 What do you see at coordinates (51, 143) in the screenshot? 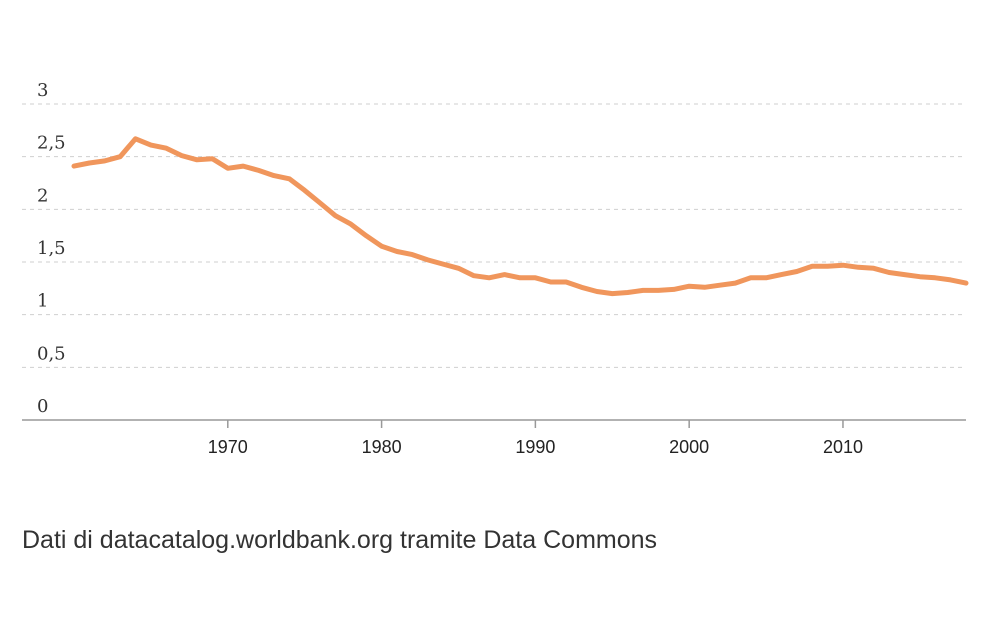
I see `y-tick-label: 2,5` at bounding box center [51, 143].